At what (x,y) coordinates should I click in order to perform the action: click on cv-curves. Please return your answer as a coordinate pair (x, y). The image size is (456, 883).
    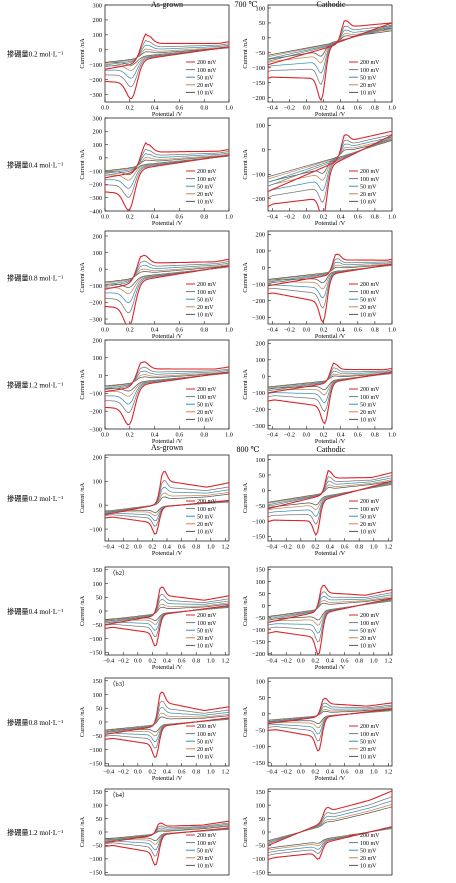
    Looking at the image, I should click on (330, 825).